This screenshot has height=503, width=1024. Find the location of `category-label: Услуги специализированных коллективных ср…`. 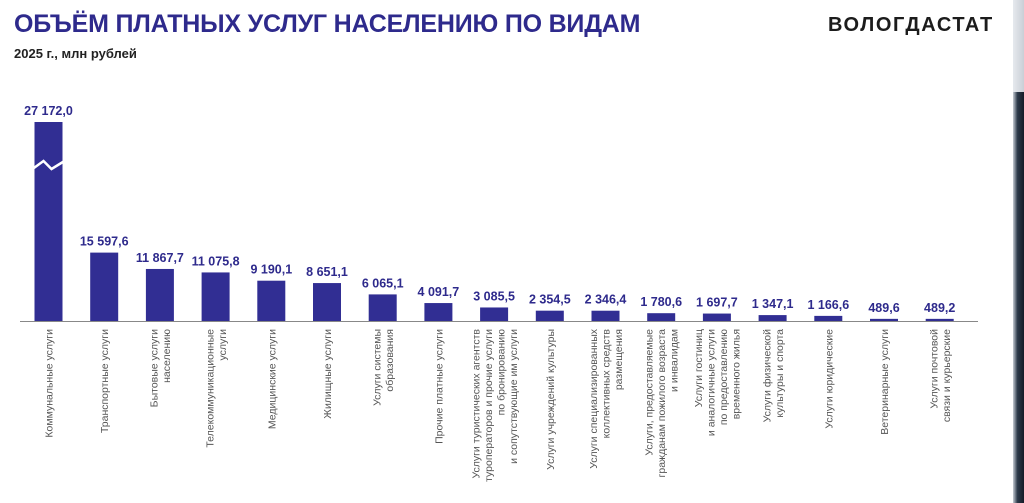

category-label: Услуги специализированных коллективных ср… is located at coordinates (606, 398).